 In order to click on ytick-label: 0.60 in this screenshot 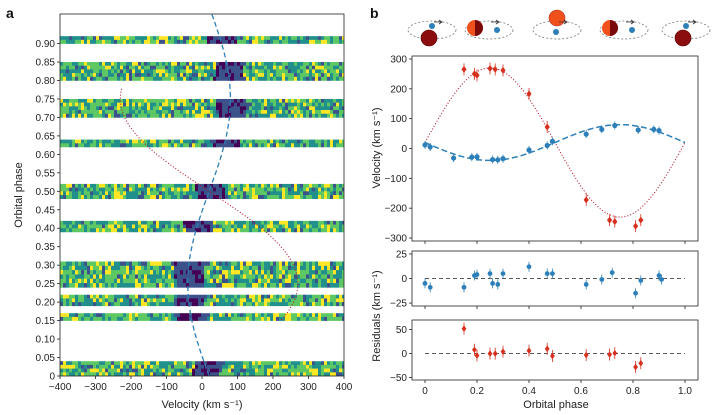, I will do `click(46, 155)`.